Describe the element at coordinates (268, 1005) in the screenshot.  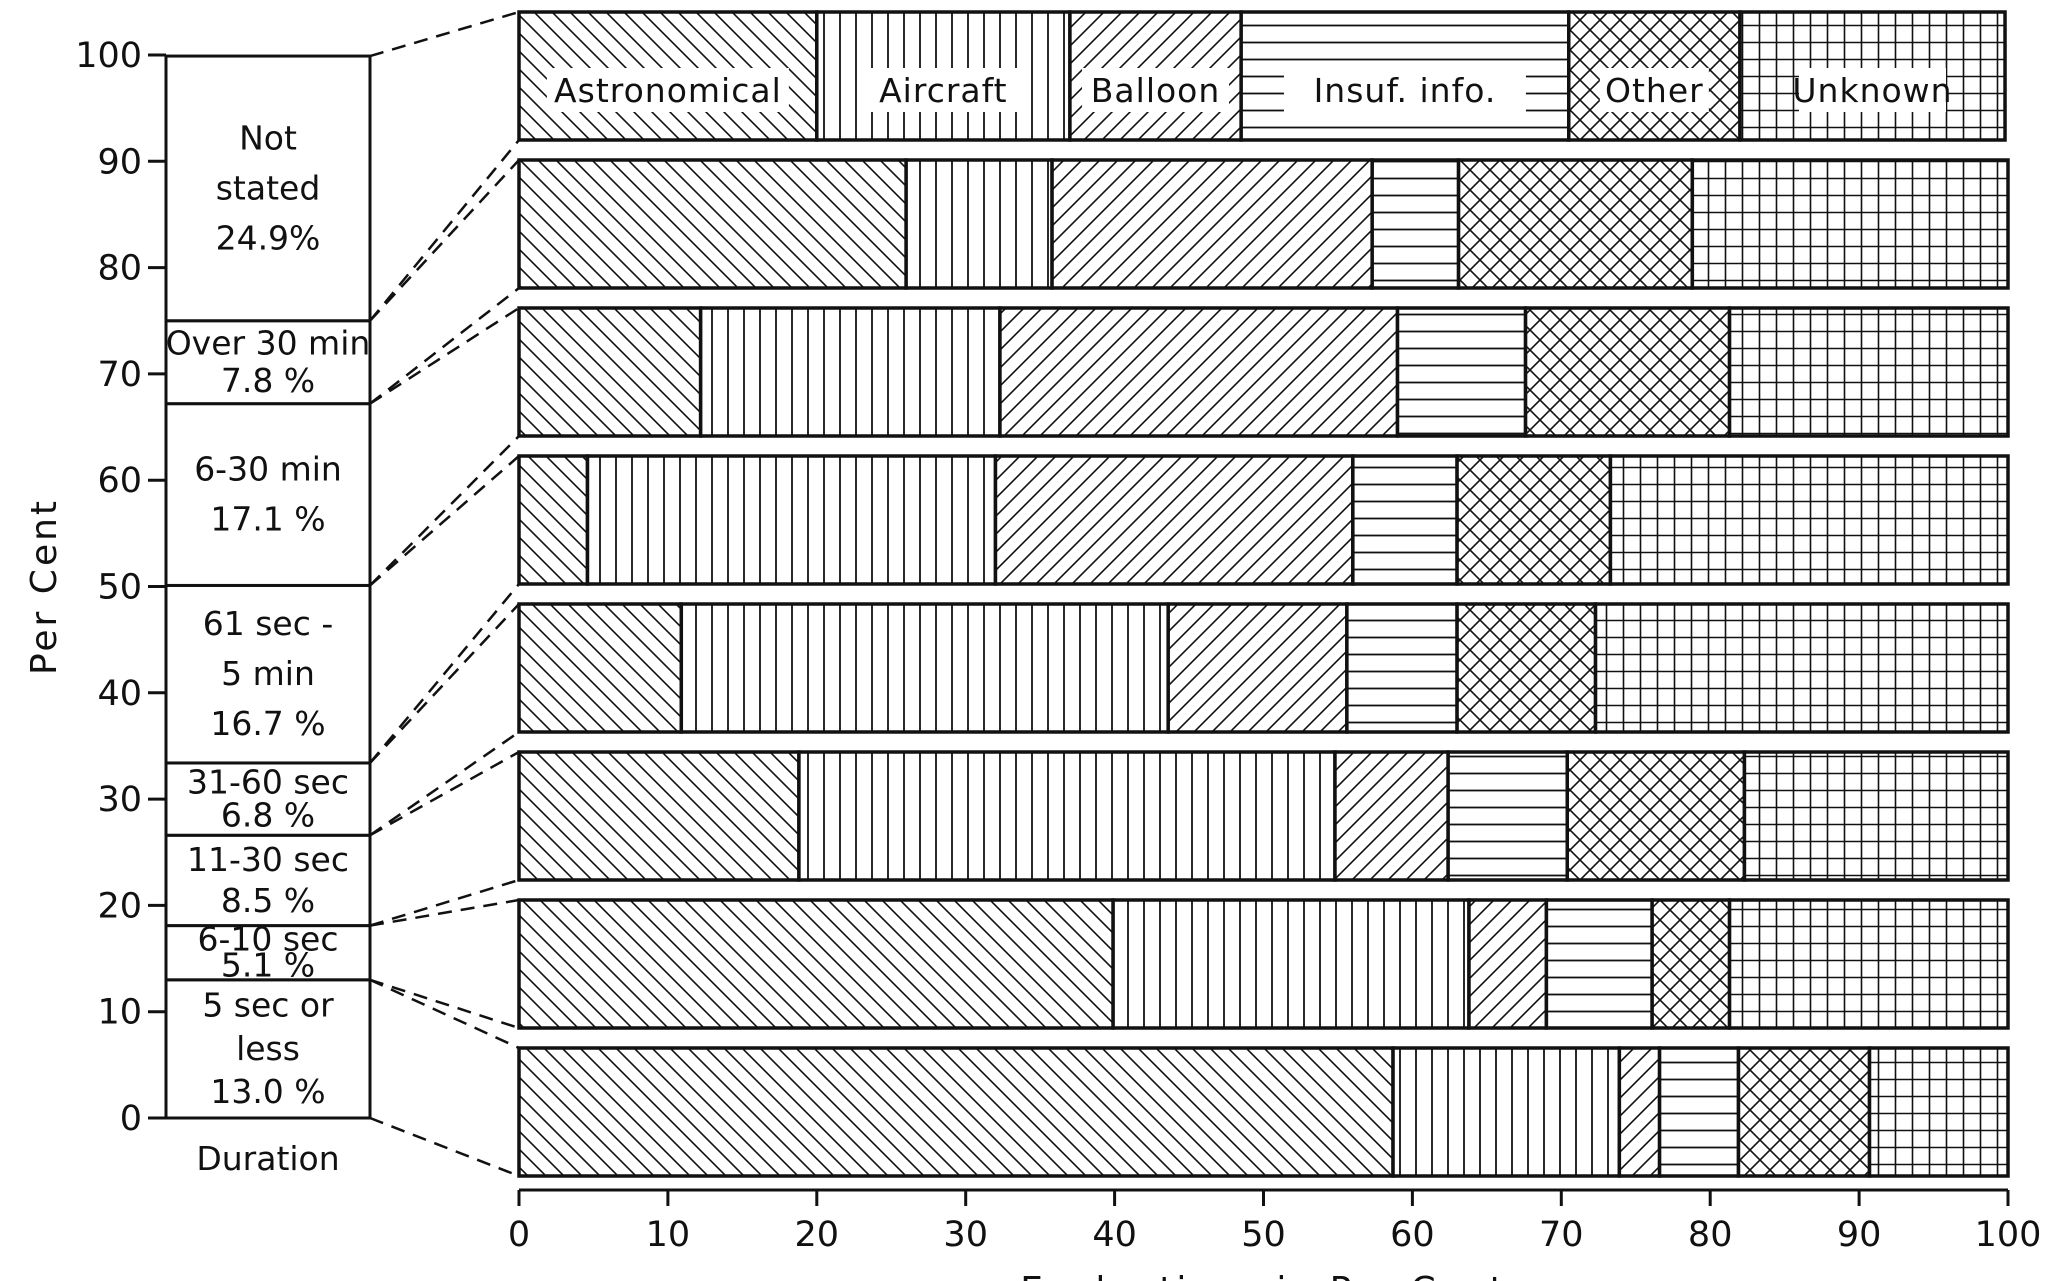
I see `duration-segment-label: 5 sec or` at that location.